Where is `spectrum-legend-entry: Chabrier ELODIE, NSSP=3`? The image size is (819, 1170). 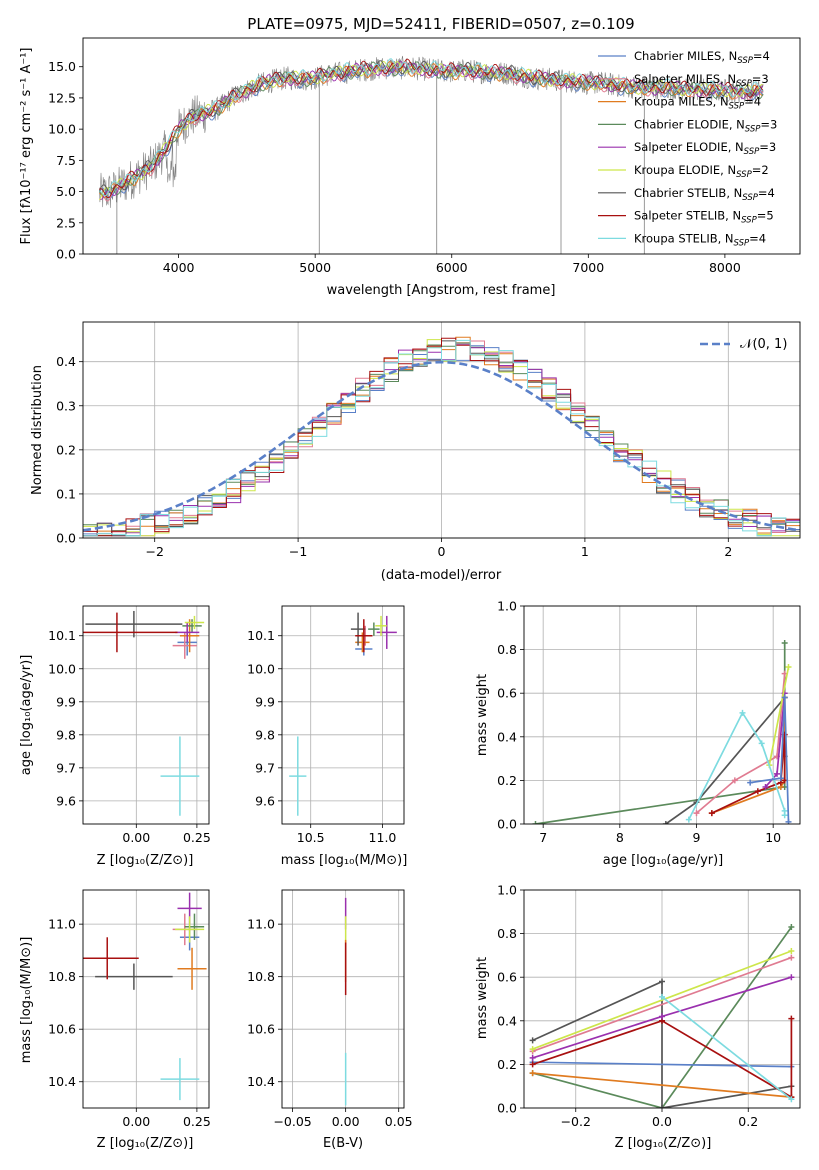 spectrum-legend-entry: Chabrier ELODIE, NSSP=3 is located at coordinates (705, 125).